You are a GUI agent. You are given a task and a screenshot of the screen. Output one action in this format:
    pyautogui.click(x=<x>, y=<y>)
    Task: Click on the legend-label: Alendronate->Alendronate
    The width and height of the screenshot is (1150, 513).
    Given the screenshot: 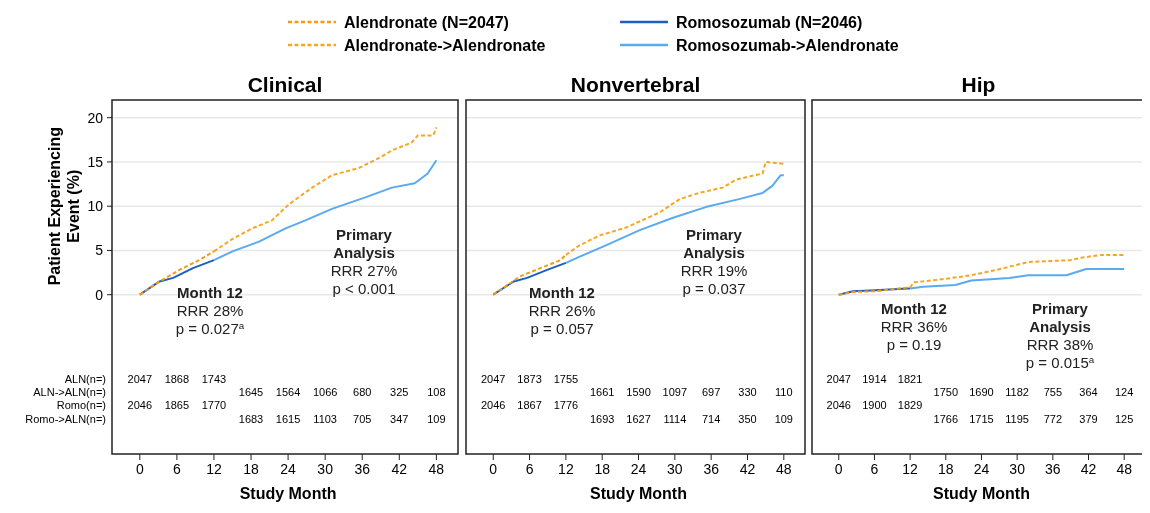 What is the action you would take?
    pyautogui.click(x=445, y=45)
    